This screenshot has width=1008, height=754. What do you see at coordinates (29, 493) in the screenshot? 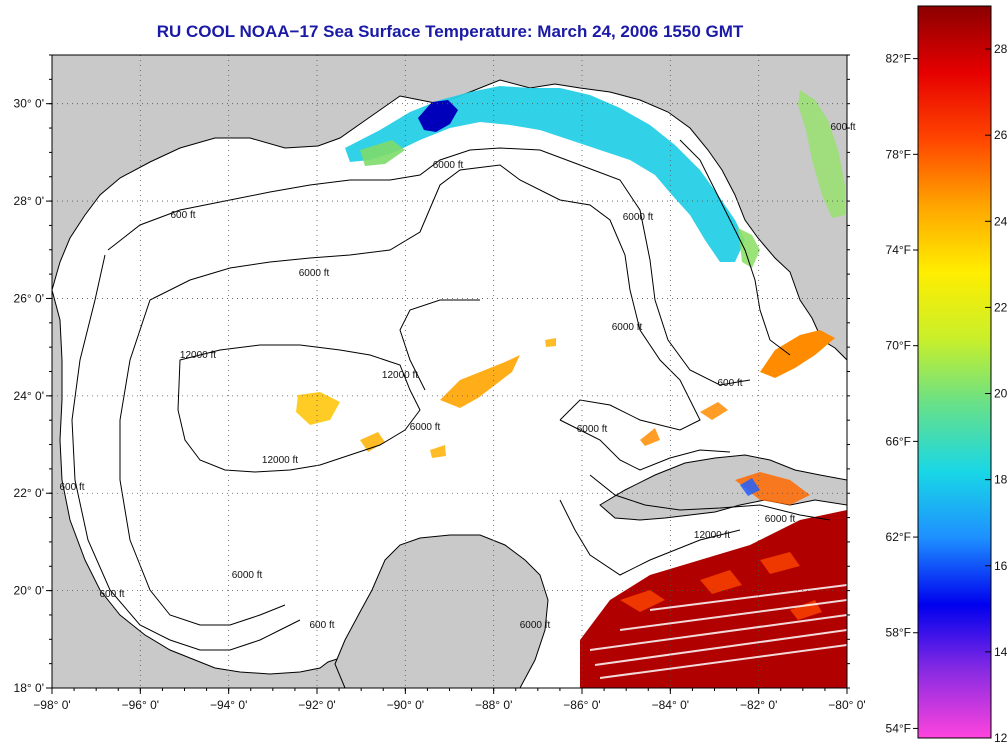
I see `lat-tick-label: 22° 0'` at bounding box center [29, 493].